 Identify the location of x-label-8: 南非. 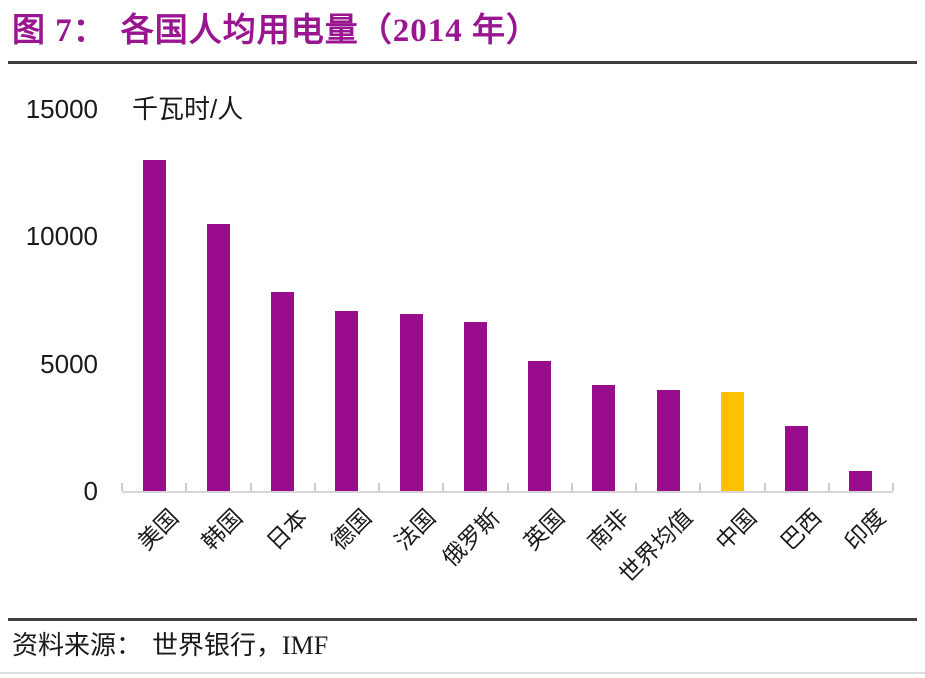
(608, 529).